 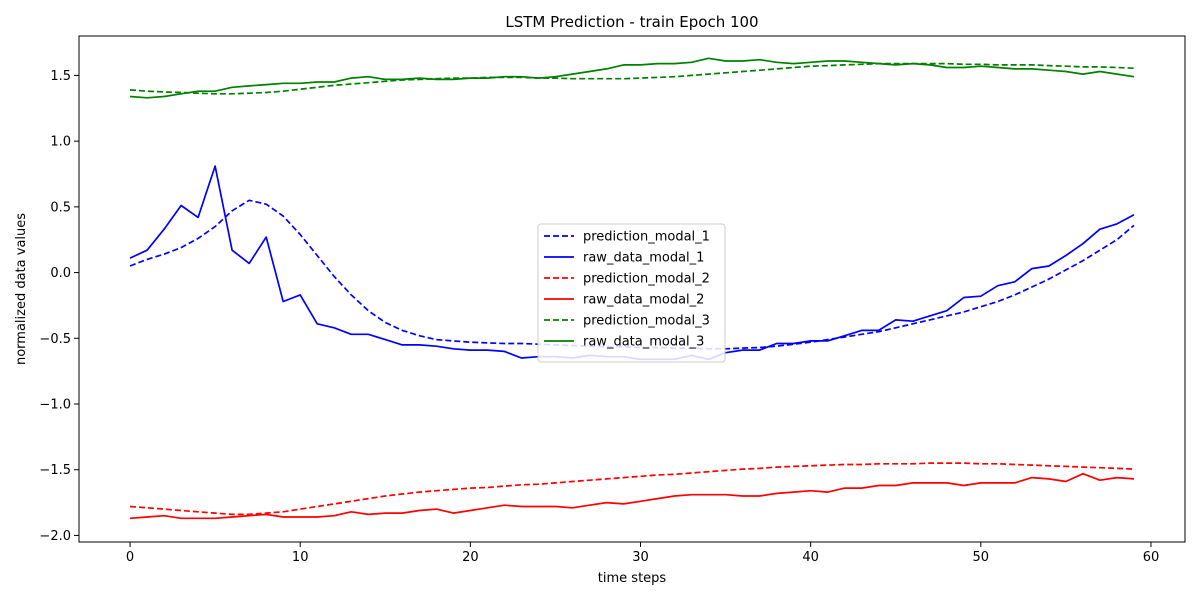 I want to click on legend-label: raw_data_modal_2, so click(x=643, y=300).